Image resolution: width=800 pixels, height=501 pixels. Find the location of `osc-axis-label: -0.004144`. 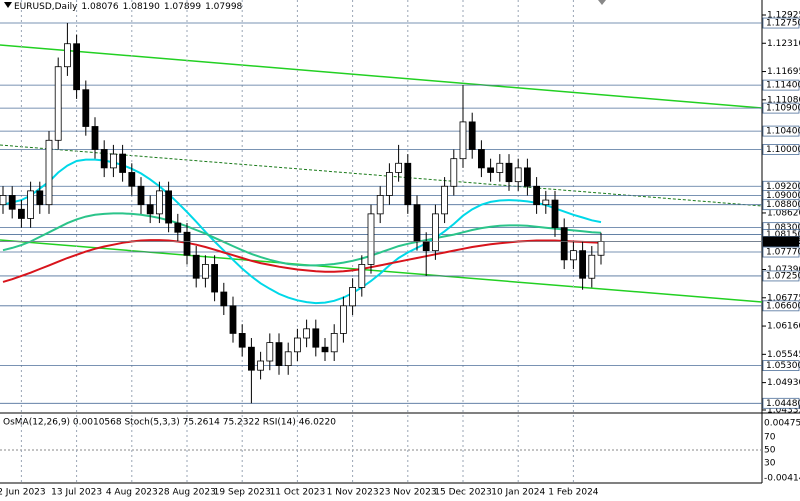

osc-axis-label: -0.004144 is located at coordinates (782, 479).